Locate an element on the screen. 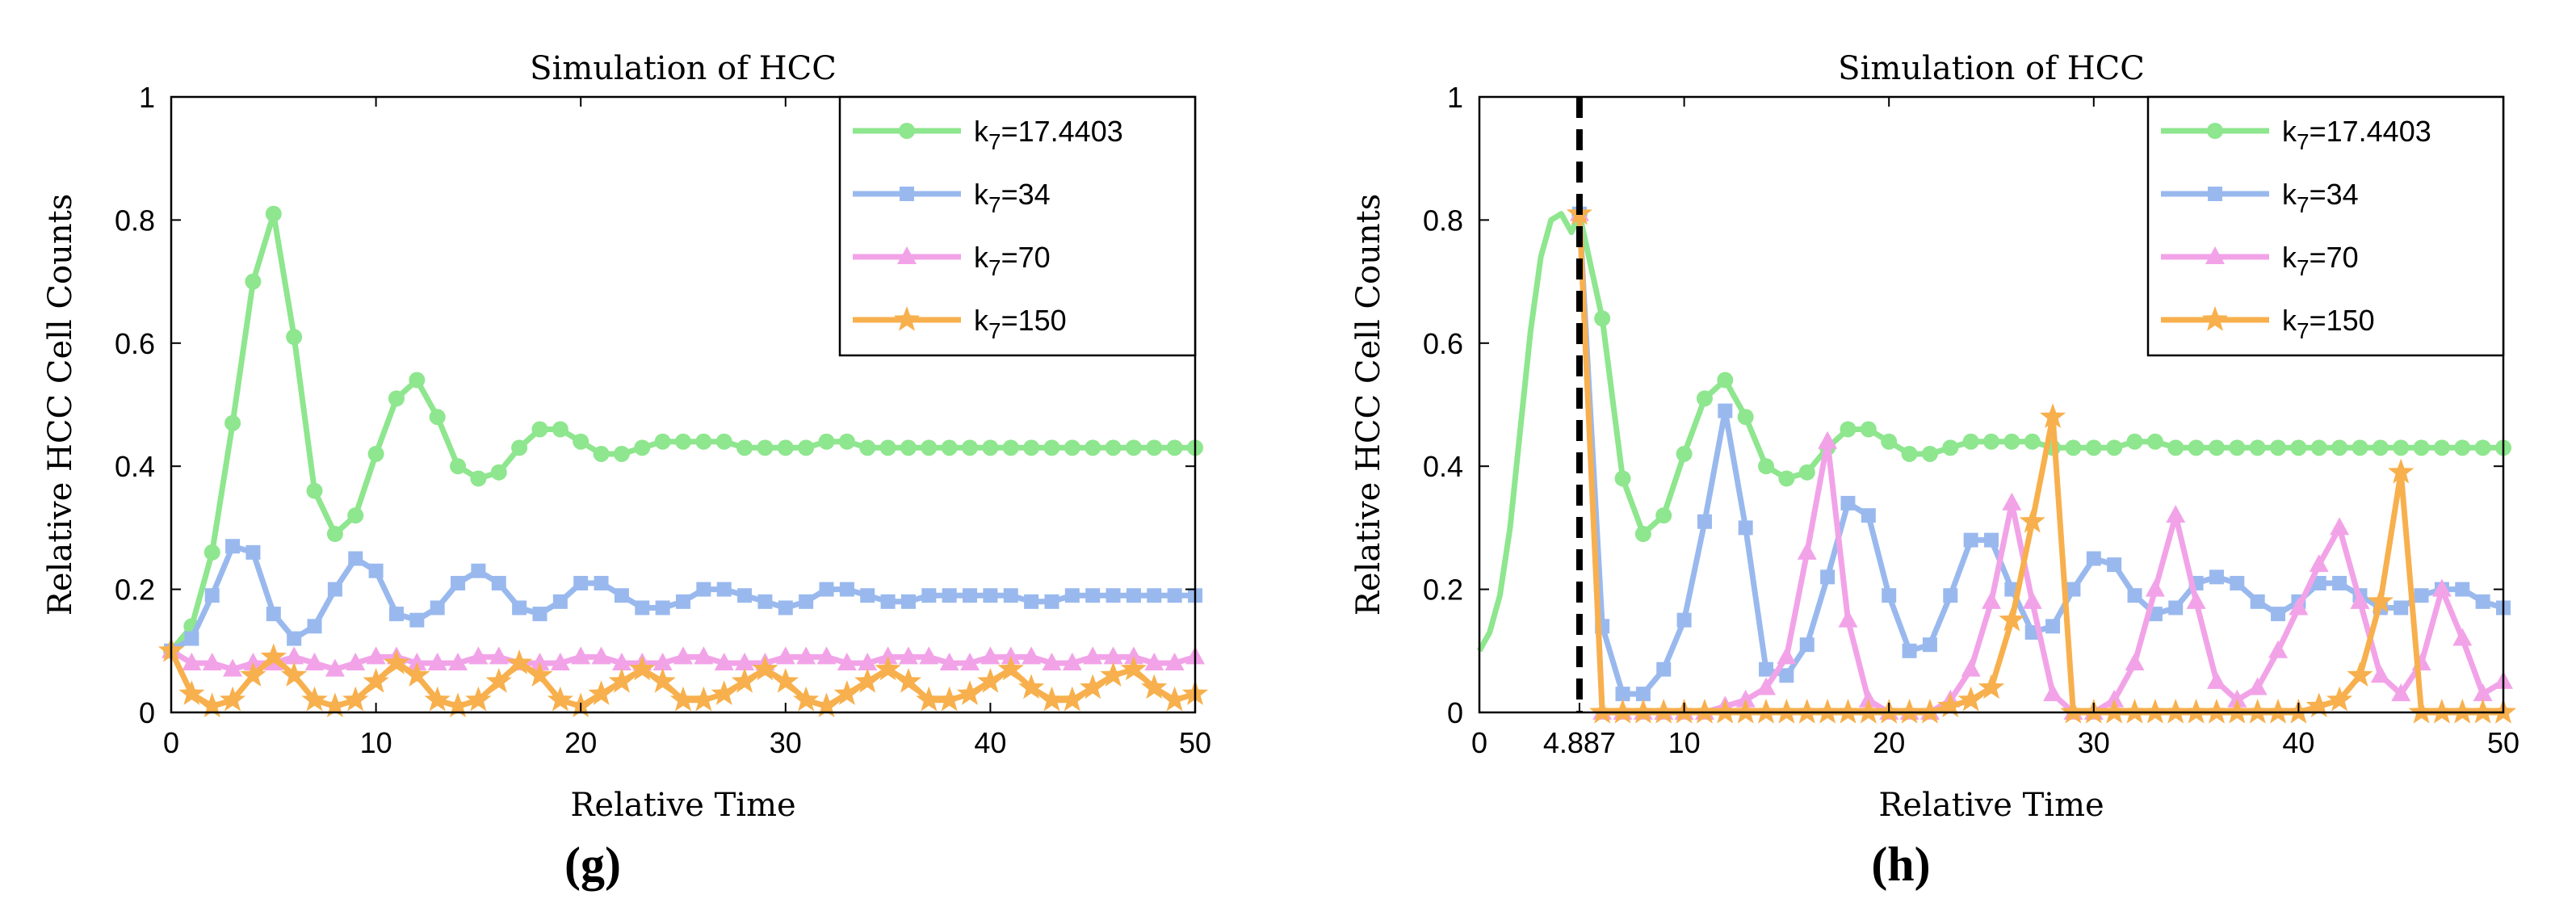 Image resolution: width=2576 pixels, height=920 pixels. x-tick-label: 30 is located at coordinates (2094, 742).